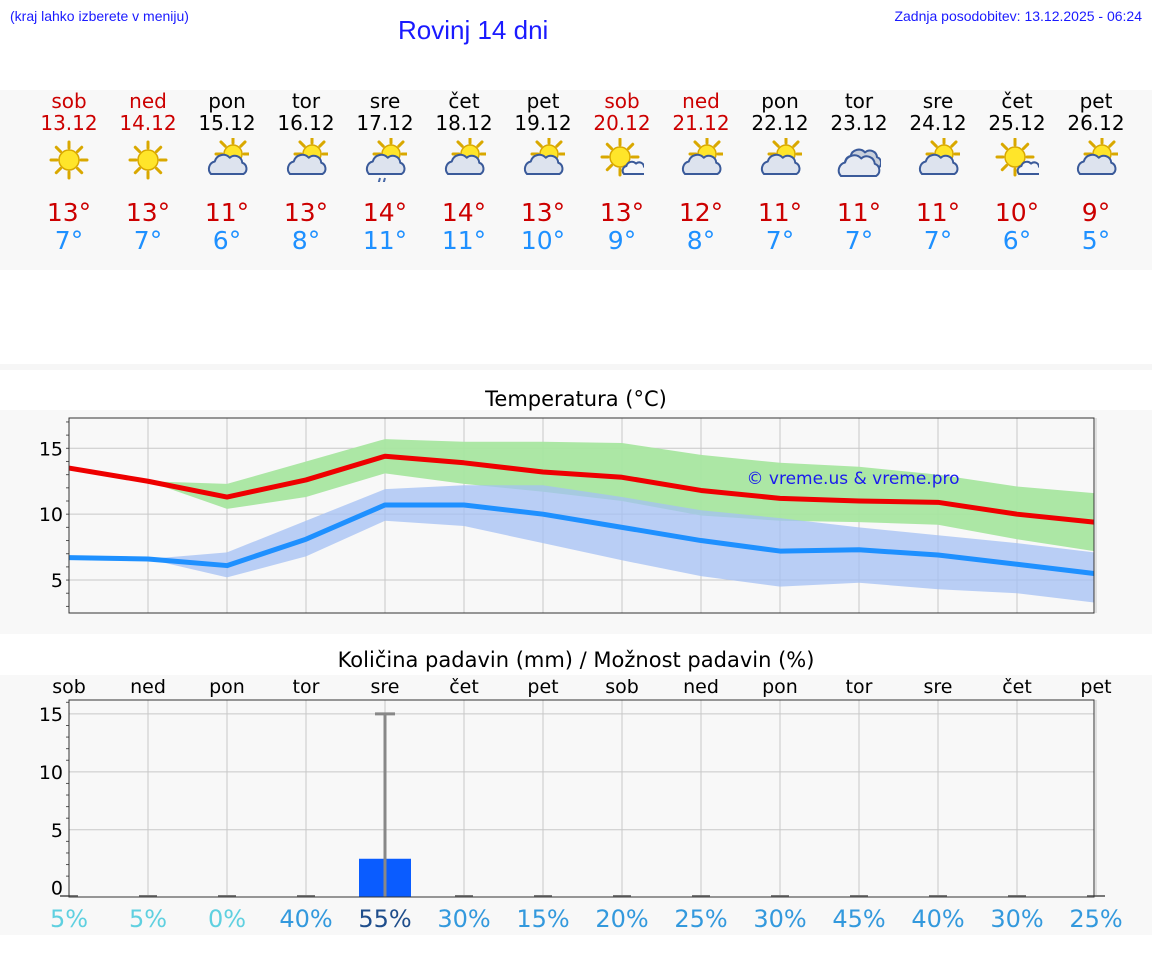  I want to click on max-temp-line, so click(581, 489).